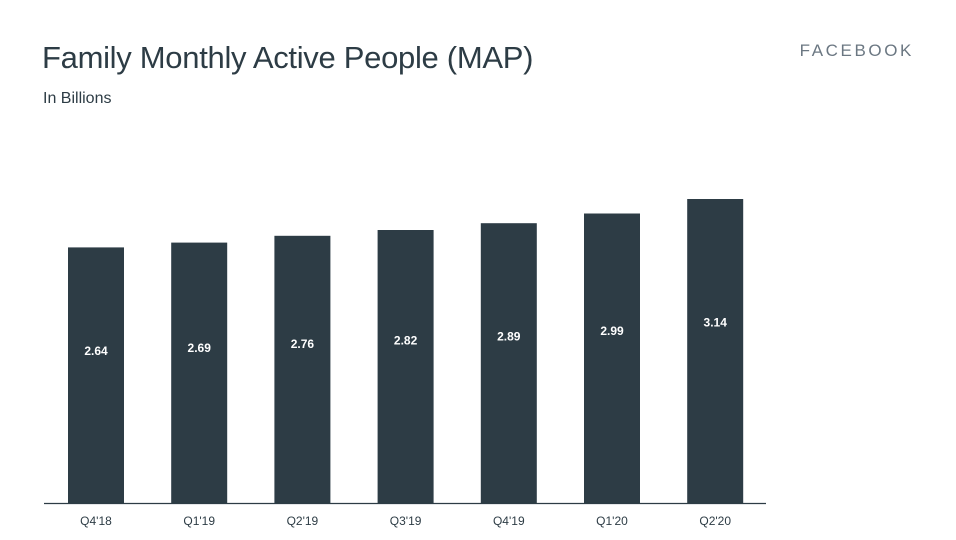  I want to click on bar-value-label: 2.64, so click(96, 351).